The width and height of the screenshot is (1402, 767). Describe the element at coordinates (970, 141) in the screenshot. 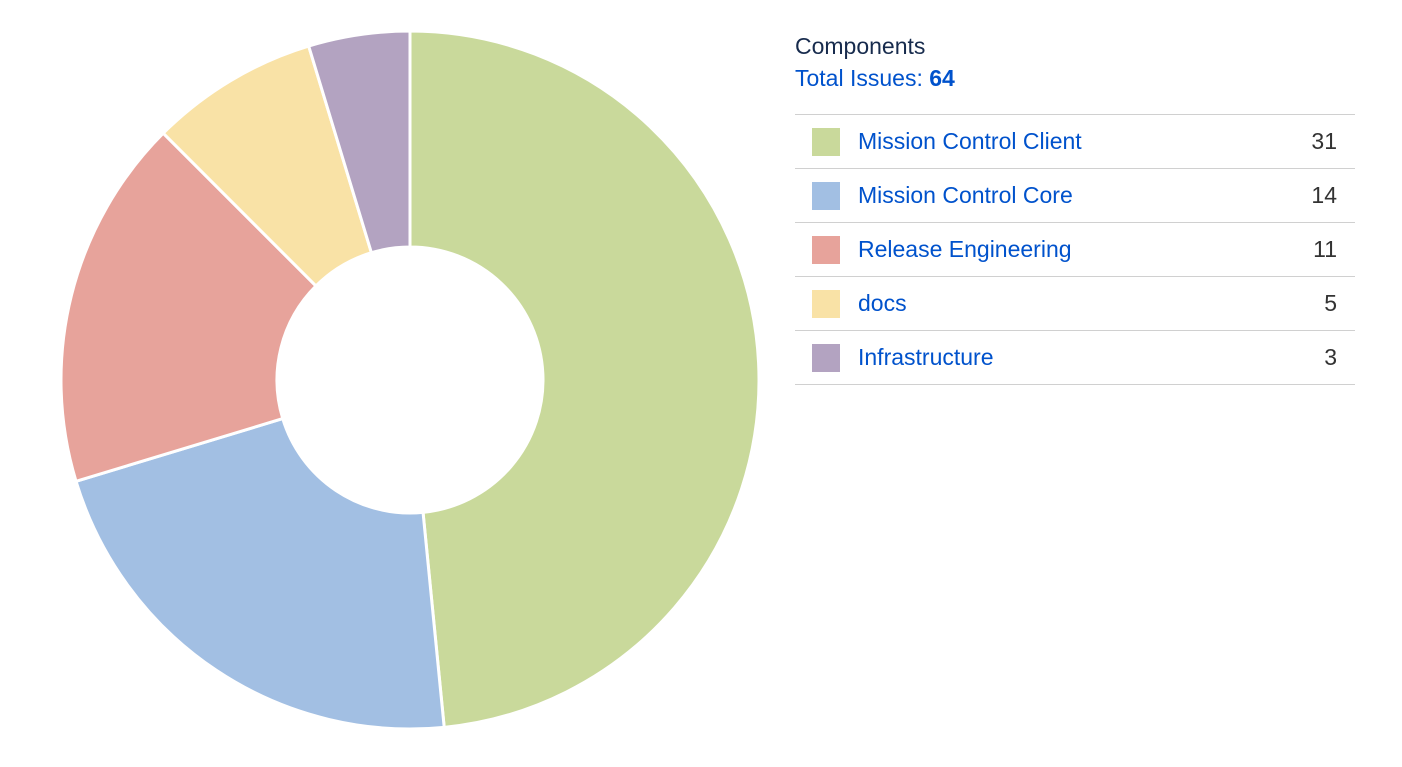

I see `legend-label-link: Mission Control Client` at that location.